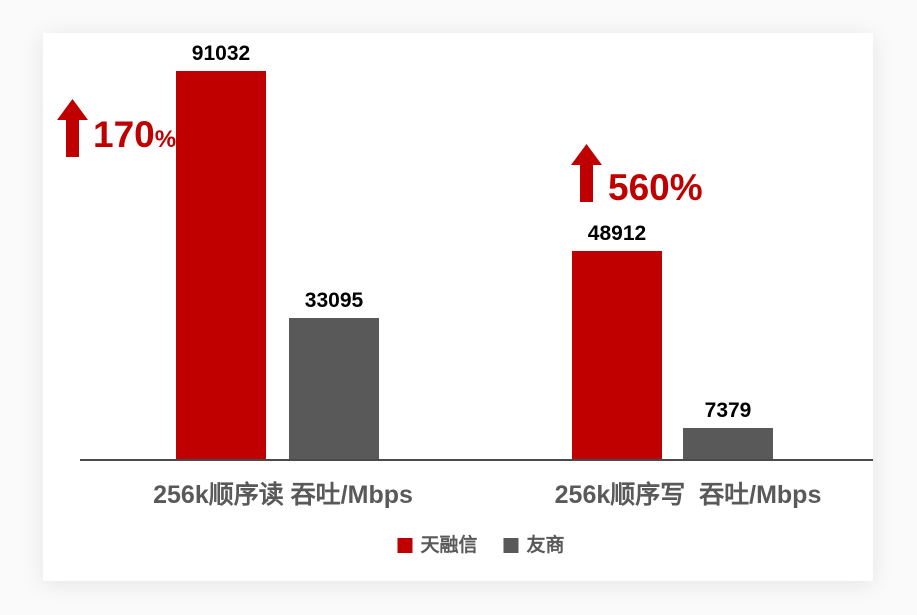 This screenshot has height=615, width=917. I want to click on annotation-read-gain: 170%, so click(116, 130).